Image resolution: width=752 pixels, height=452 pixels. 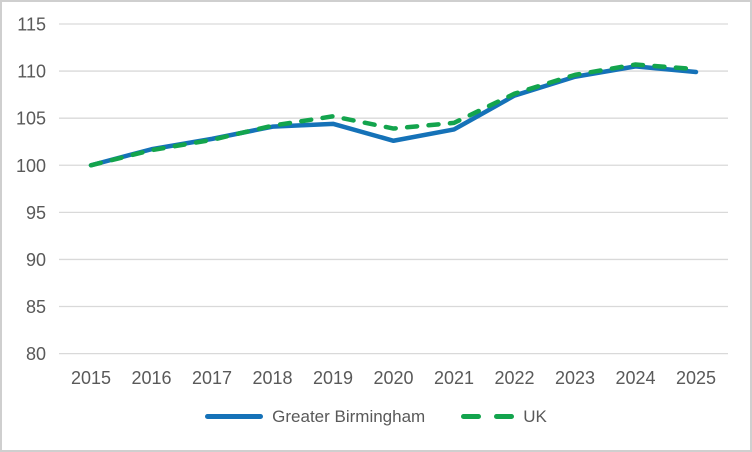 I want to click on x-tick-label: 2015, so click(x=91, y=378).